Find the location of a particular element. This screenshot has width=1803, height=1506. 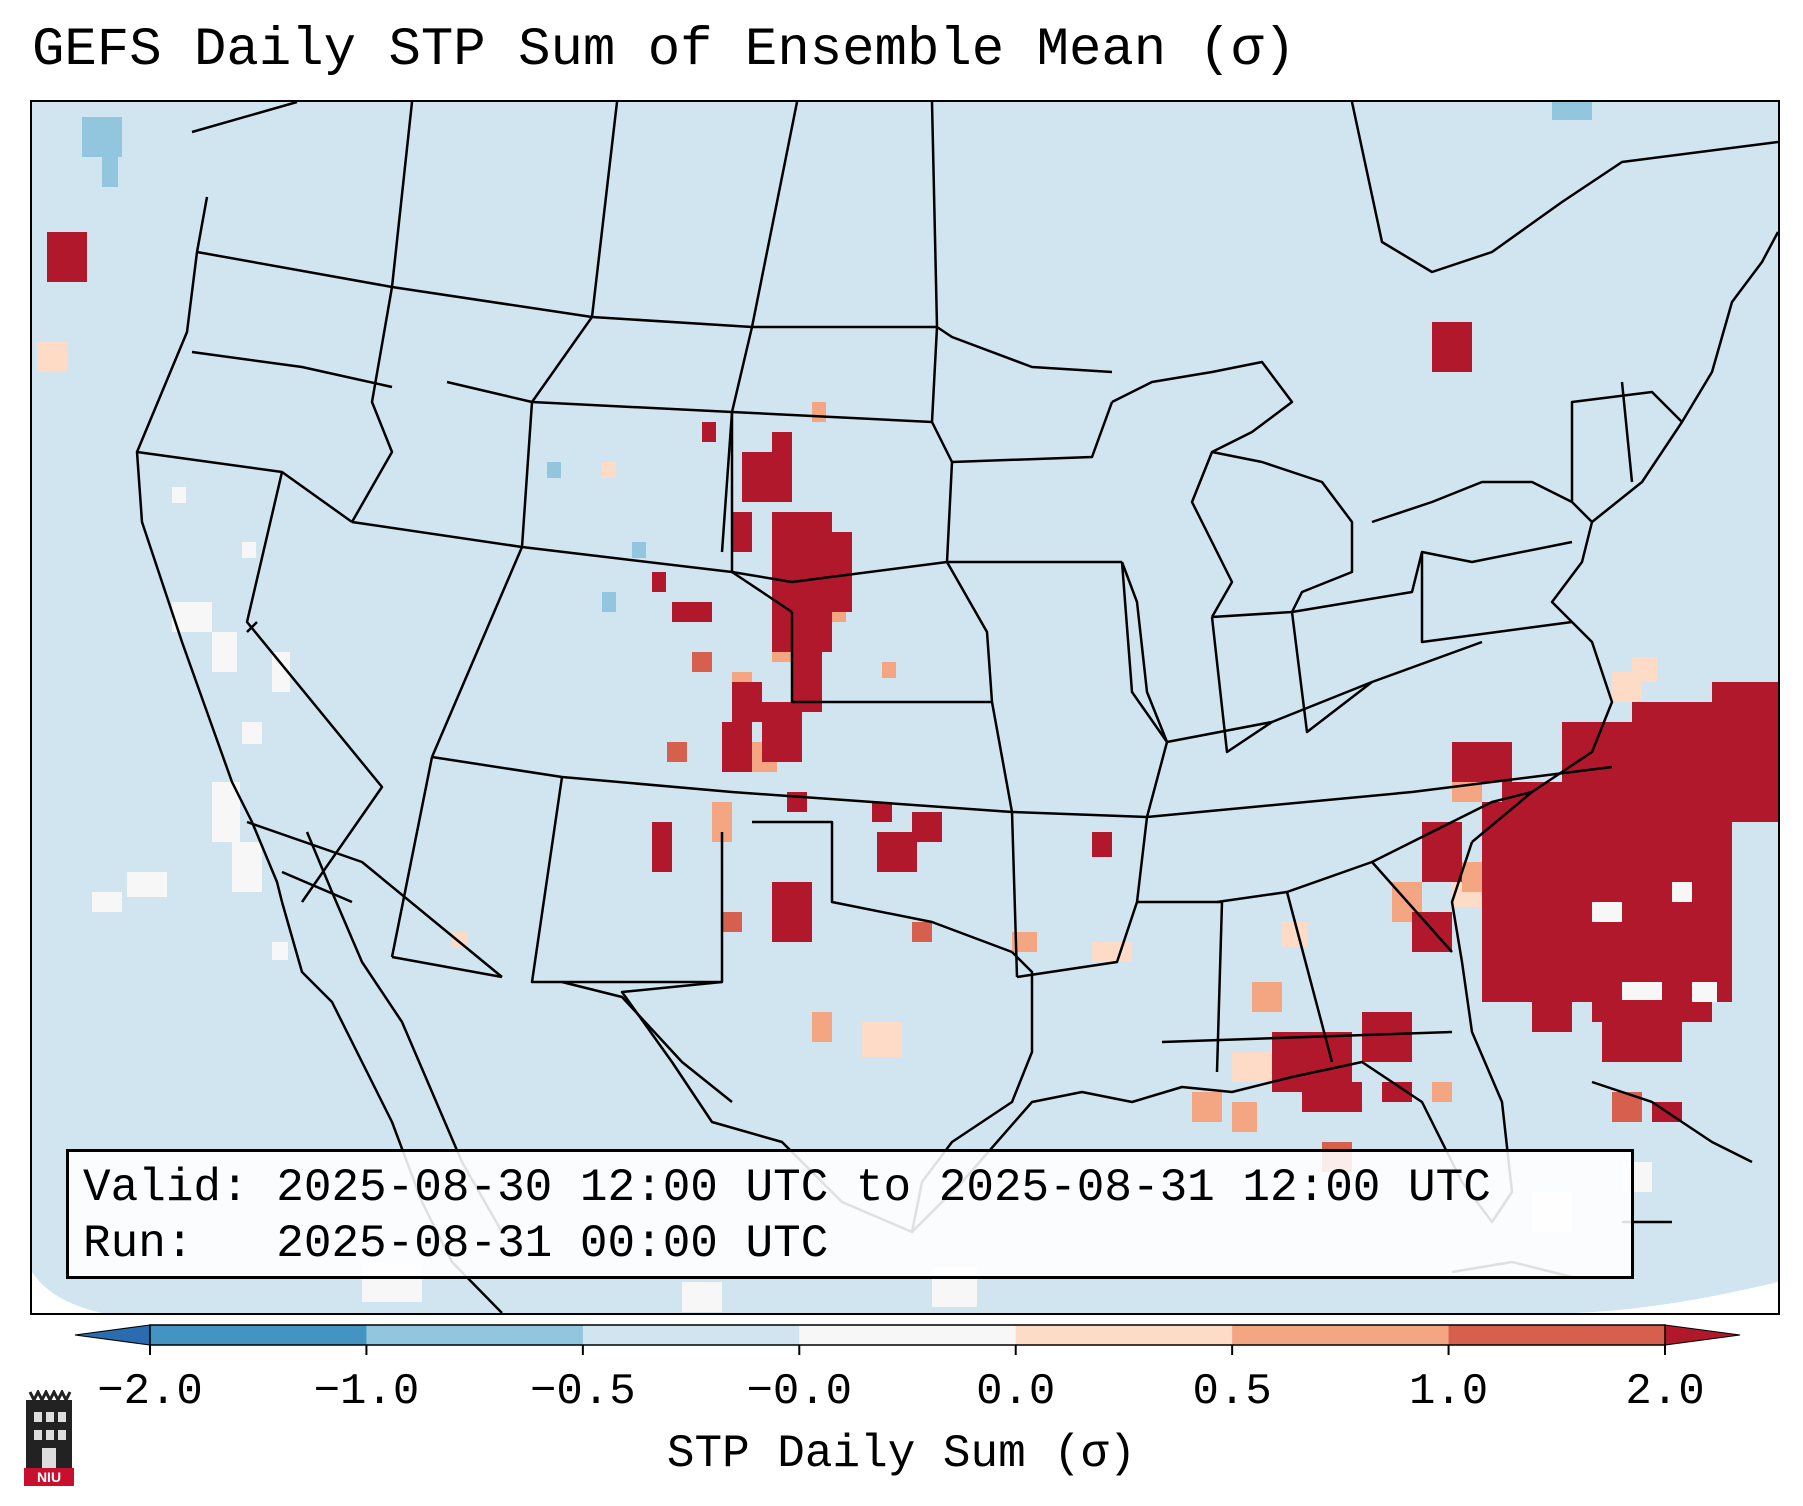

colorbar-tick-label: −2.0 is located at coordinates (150, 1392).